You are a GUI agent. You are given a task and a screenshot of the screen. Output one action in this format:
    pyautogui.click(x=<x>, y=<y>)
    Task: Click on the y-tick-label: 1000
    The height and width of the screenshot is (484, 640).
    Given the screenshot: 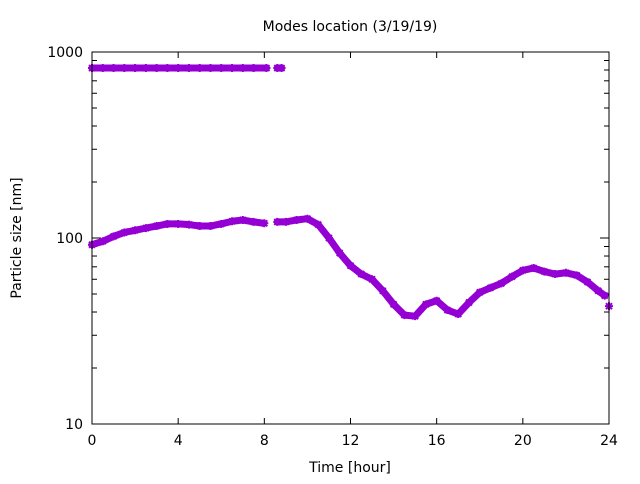 What is the action you would take?
    pyautogui.click(x=65, y=53)
    